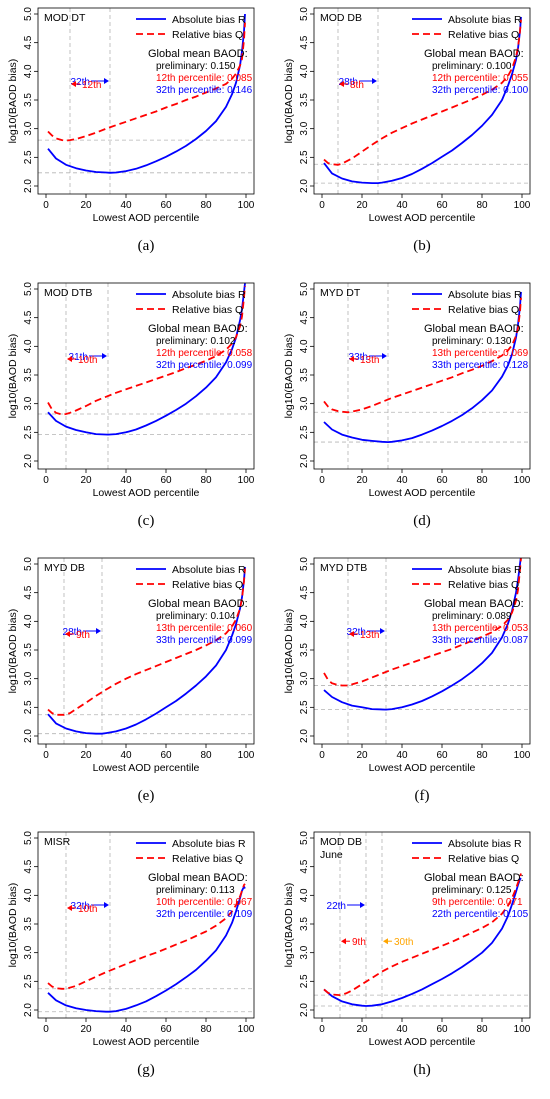 This screenshot has width=550, height=1099. Describe the element at coordinates (472, 66) in the screenshot. I see `annotation-line: preliminary: 0.100` at that location.